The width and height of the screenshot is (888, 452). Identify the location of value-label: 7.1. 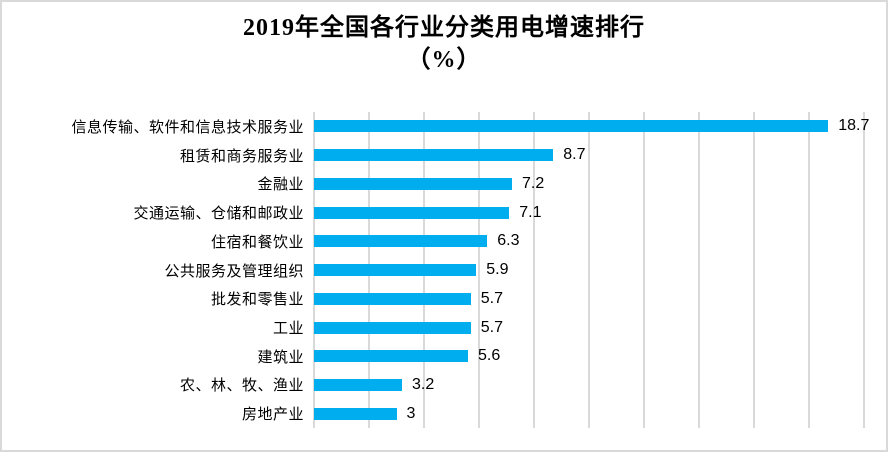
(530, 212).